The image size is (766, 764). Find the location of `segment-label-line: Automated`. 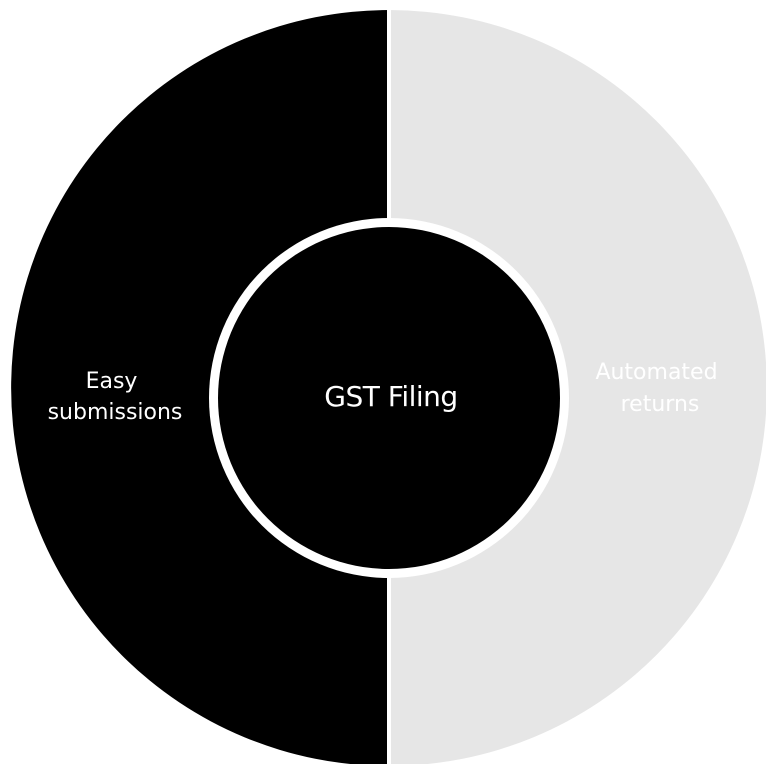

segment-label-line: Automated is located at coordinates (656, 372).